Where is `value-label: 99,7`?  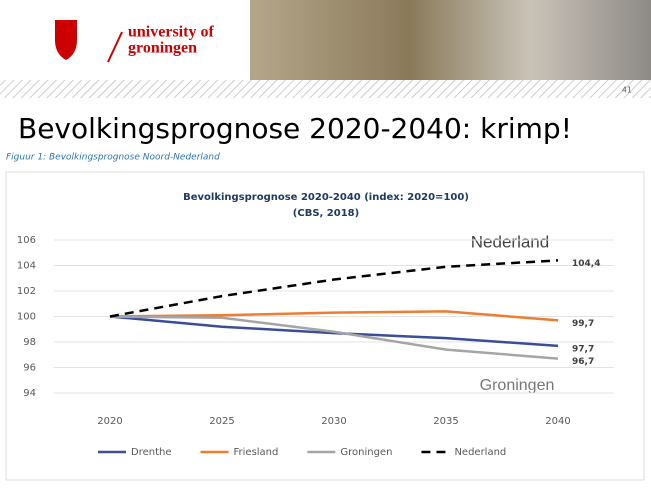
value-label: 99,7 is located at coordinates (583, 324).